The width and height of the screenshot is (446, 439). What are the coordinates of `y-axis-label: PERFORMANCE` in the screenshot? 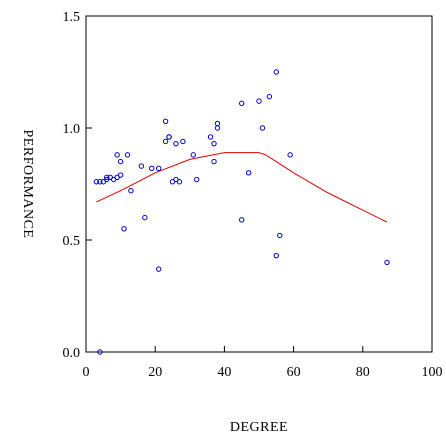 It's located at (27, 184).